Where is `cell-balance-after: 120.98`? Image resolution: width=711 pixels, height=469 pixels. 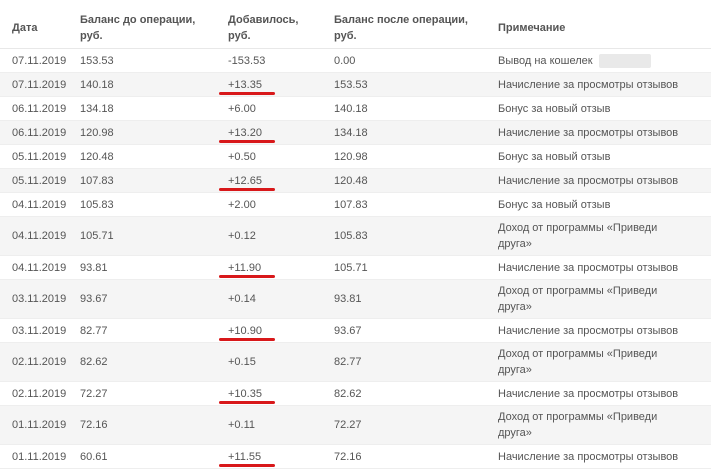
cell-balance-after: 120.98 is located at coordinates (351, 157).